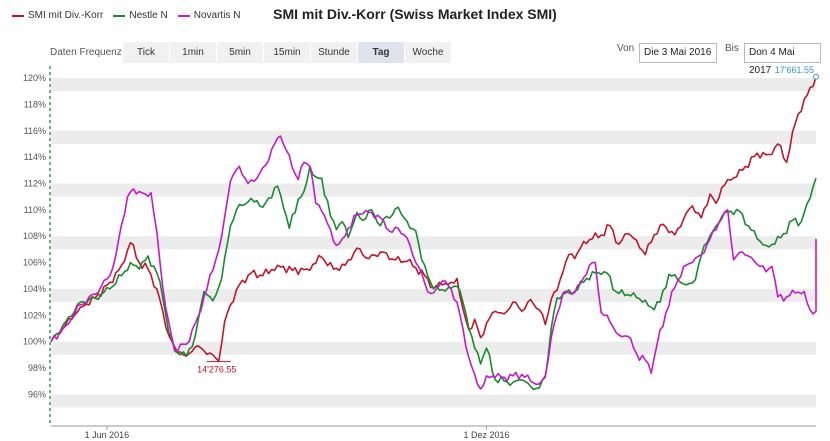 The width and height of the screenshot is (830, 441). I want to click on frequency-button-group: Tick 1min 5min 15min Stunde Tag Woche, so click(287, 52).